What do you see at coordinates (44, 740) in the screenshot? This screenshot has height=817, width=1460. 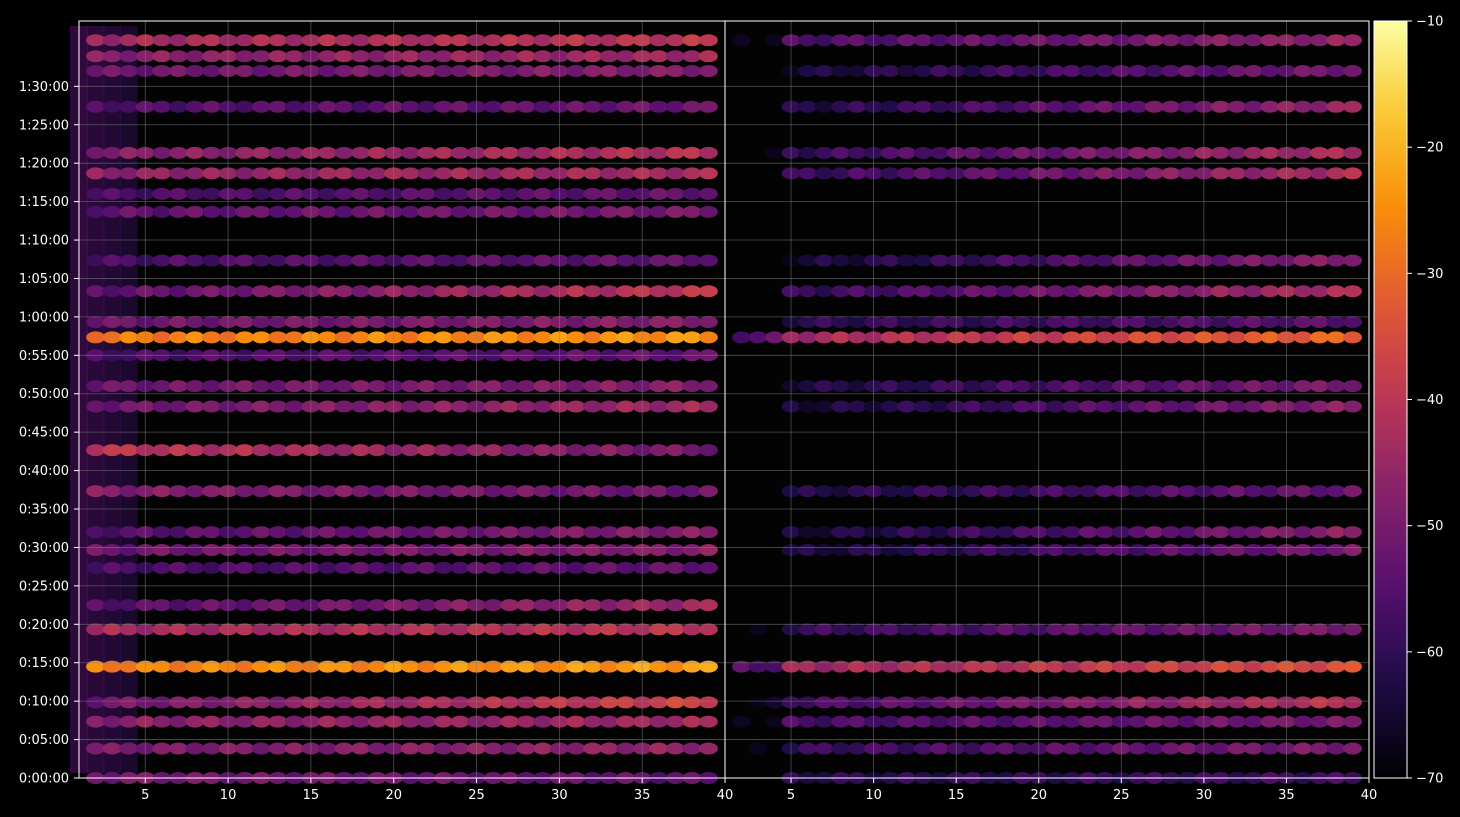 I see `y-tick-label: 0:05:00` at bounding box center [44, 740].